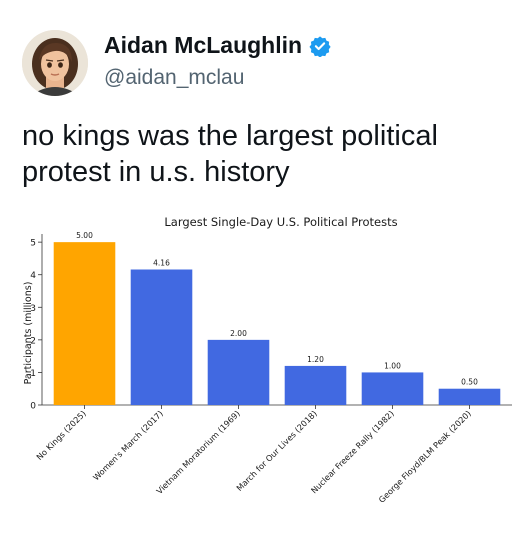 This screenshot has height=545, width=521. I want to click on x-tick-label: Nuclear Freeze Rally (1982), so click(352, 451).